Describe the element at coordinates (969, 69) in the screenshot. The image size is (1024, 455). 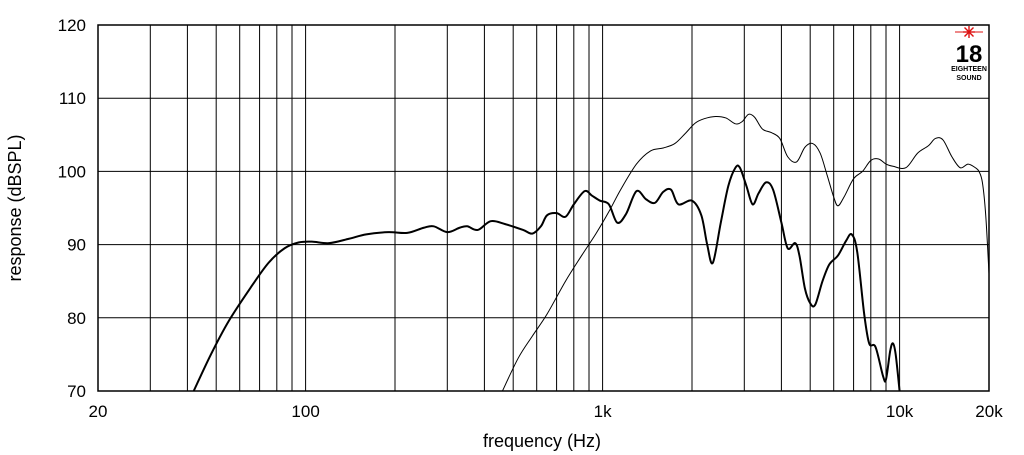
I see `logo-line1: EIGHTEEN` at that location.